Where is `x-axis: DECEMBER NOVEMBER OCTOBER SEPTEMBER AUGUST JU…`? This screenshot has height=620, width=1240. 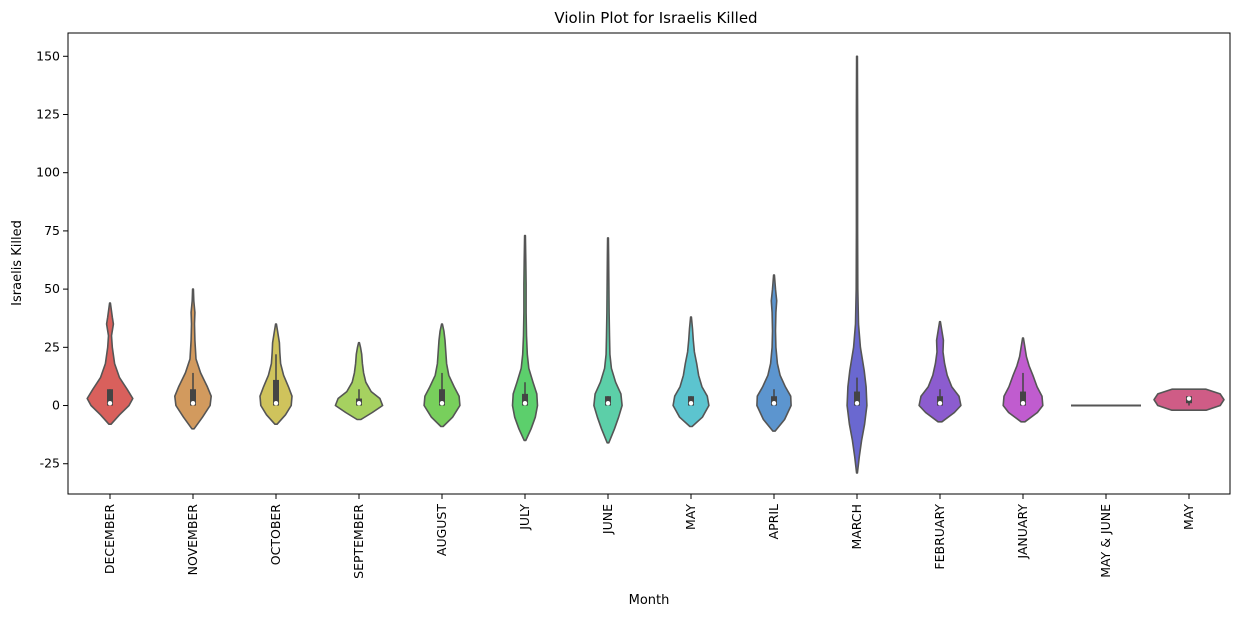 x-axis: DECEMBER NOVEMBER OCTOBER SEPTEMBER AUGUST JU… is located at coordinates (649, 536).